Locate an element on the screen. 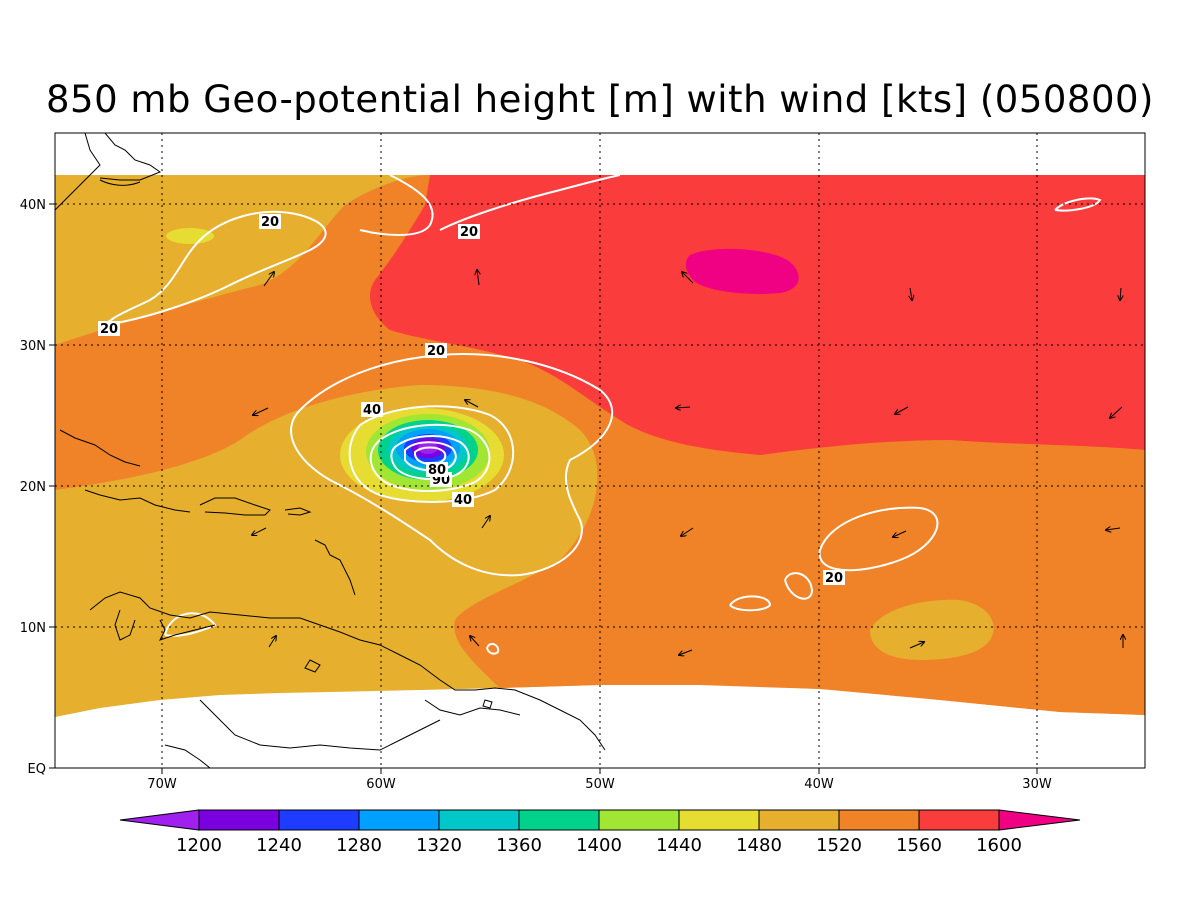 The image size is (1200, 900). colorbar-high-end is located at coordinates (1039, 820).